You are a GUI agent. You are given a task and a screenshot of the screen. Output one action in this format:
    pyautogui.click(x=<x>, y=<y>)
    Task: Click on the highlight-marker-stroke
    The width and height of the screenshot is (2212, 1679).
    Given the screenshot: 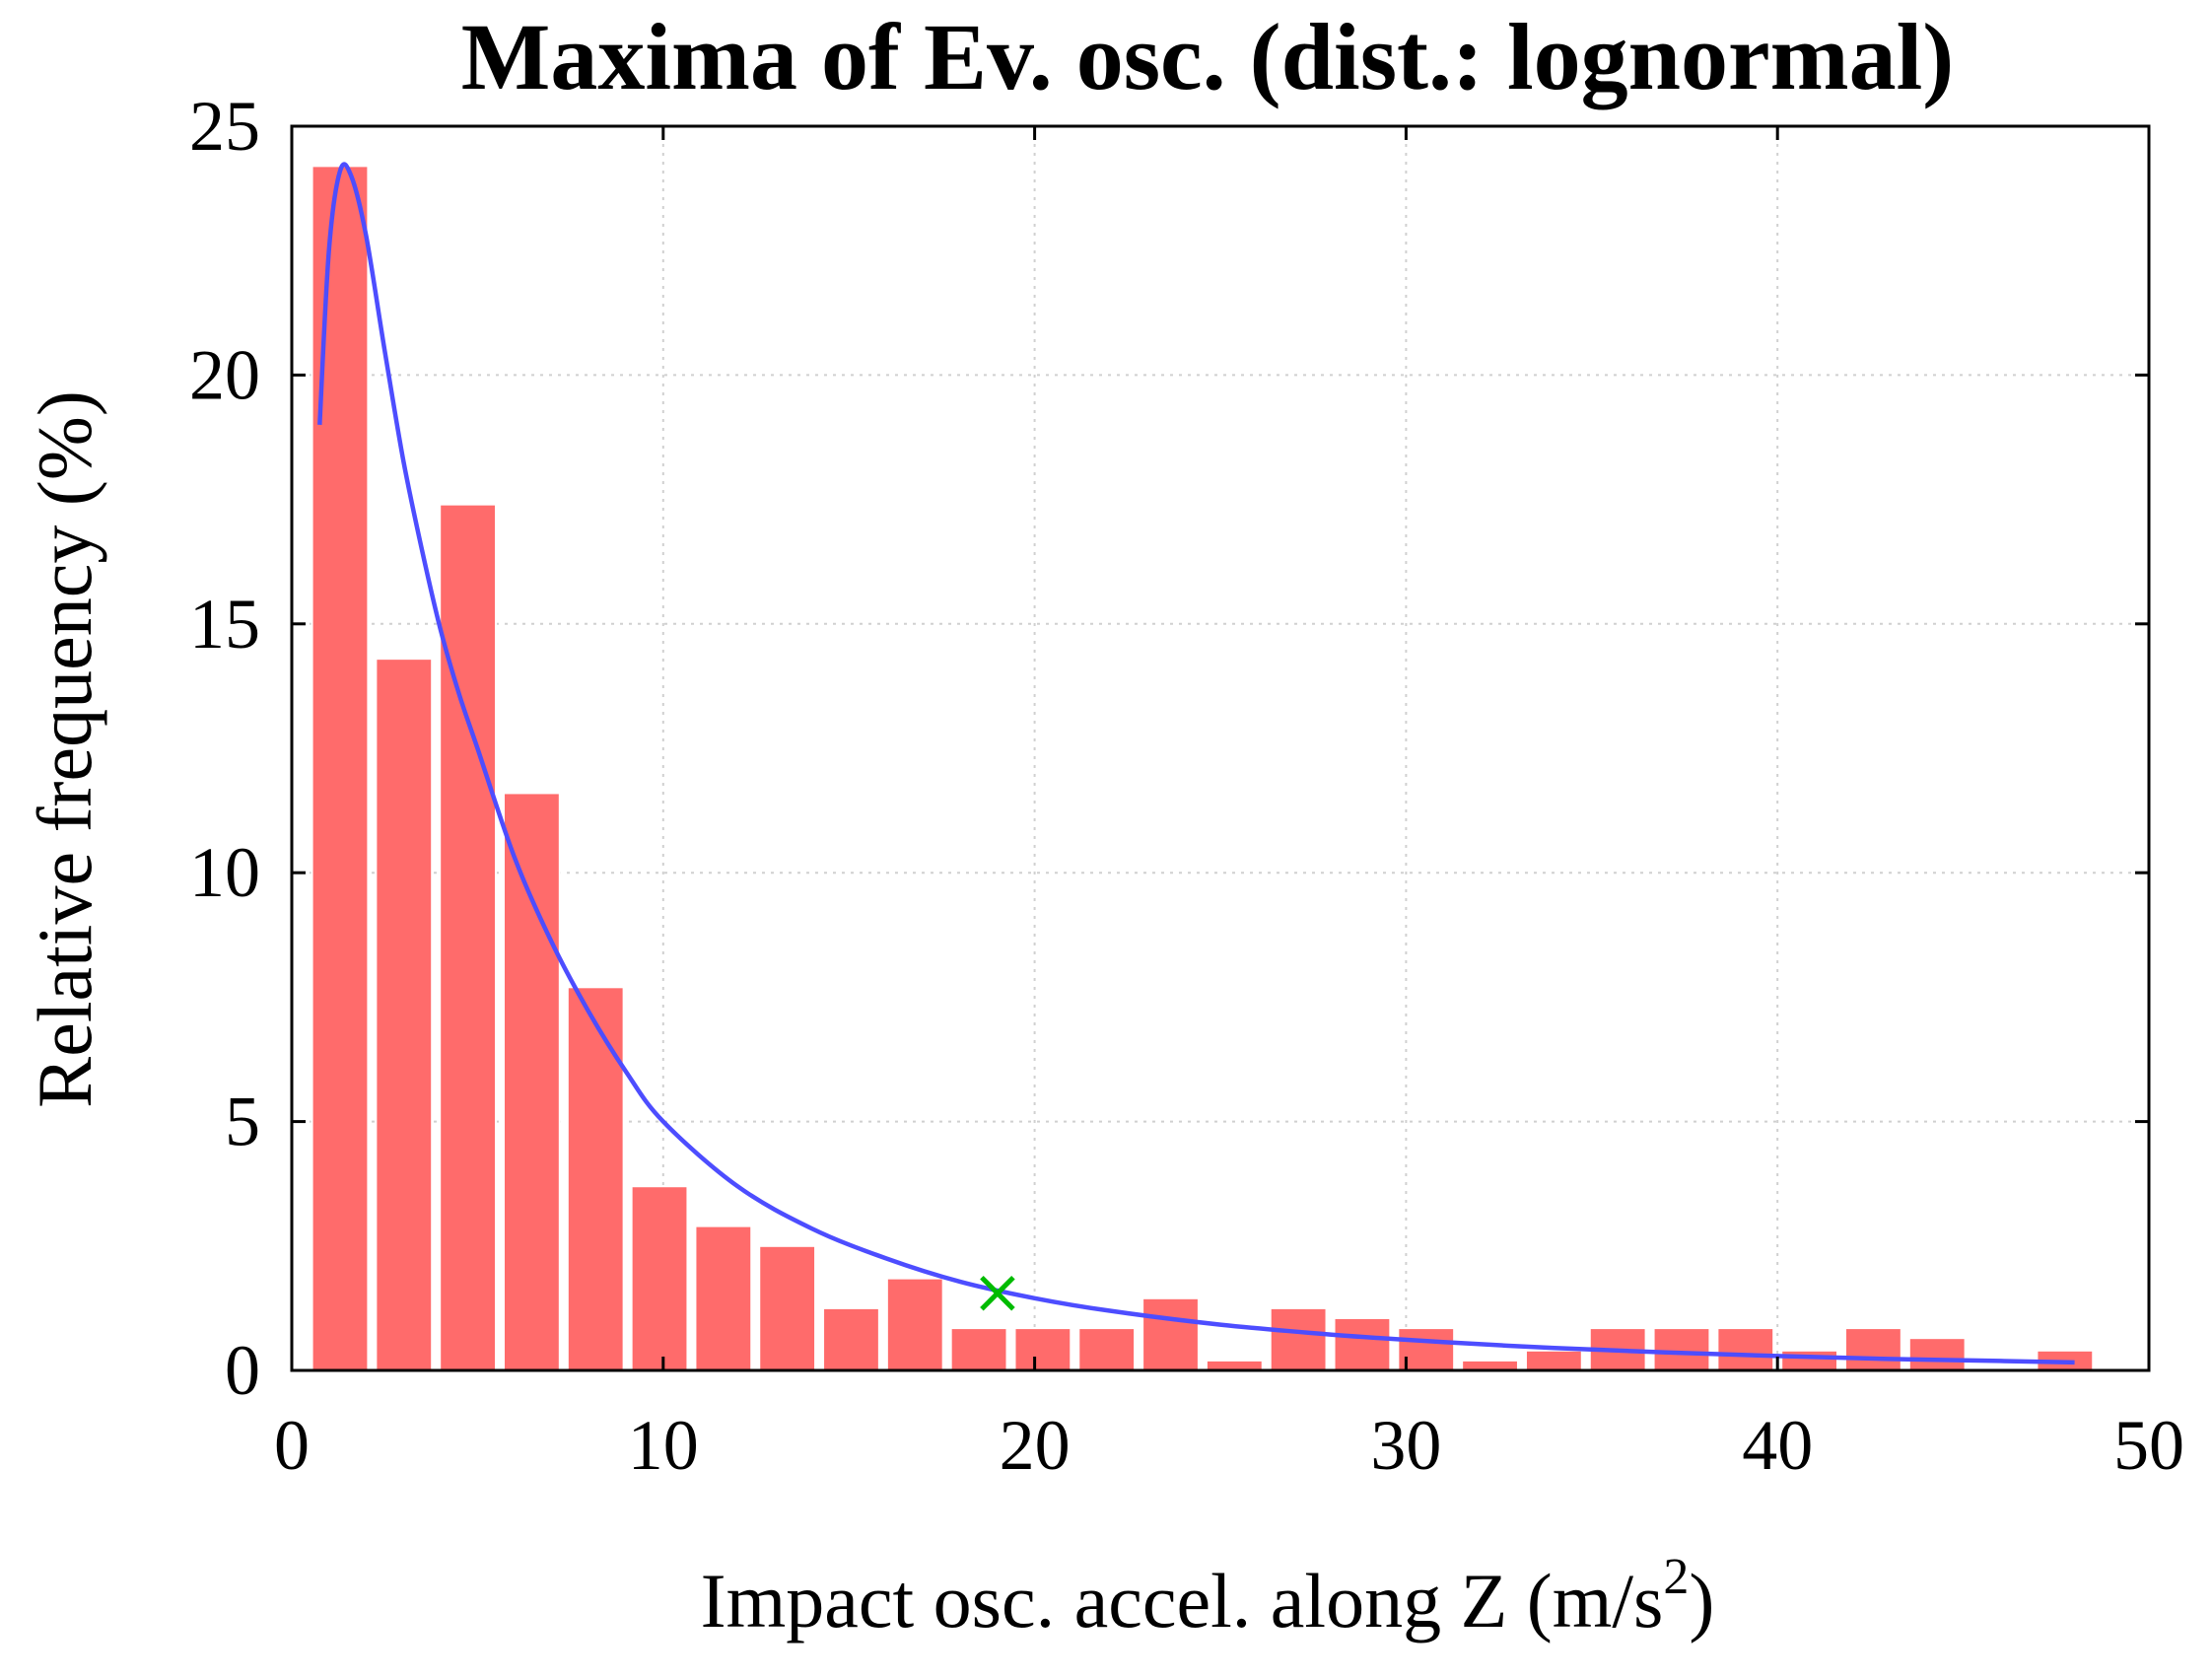 What is the action you would take?
    pyautogui.click(x=998, y=1293)
    